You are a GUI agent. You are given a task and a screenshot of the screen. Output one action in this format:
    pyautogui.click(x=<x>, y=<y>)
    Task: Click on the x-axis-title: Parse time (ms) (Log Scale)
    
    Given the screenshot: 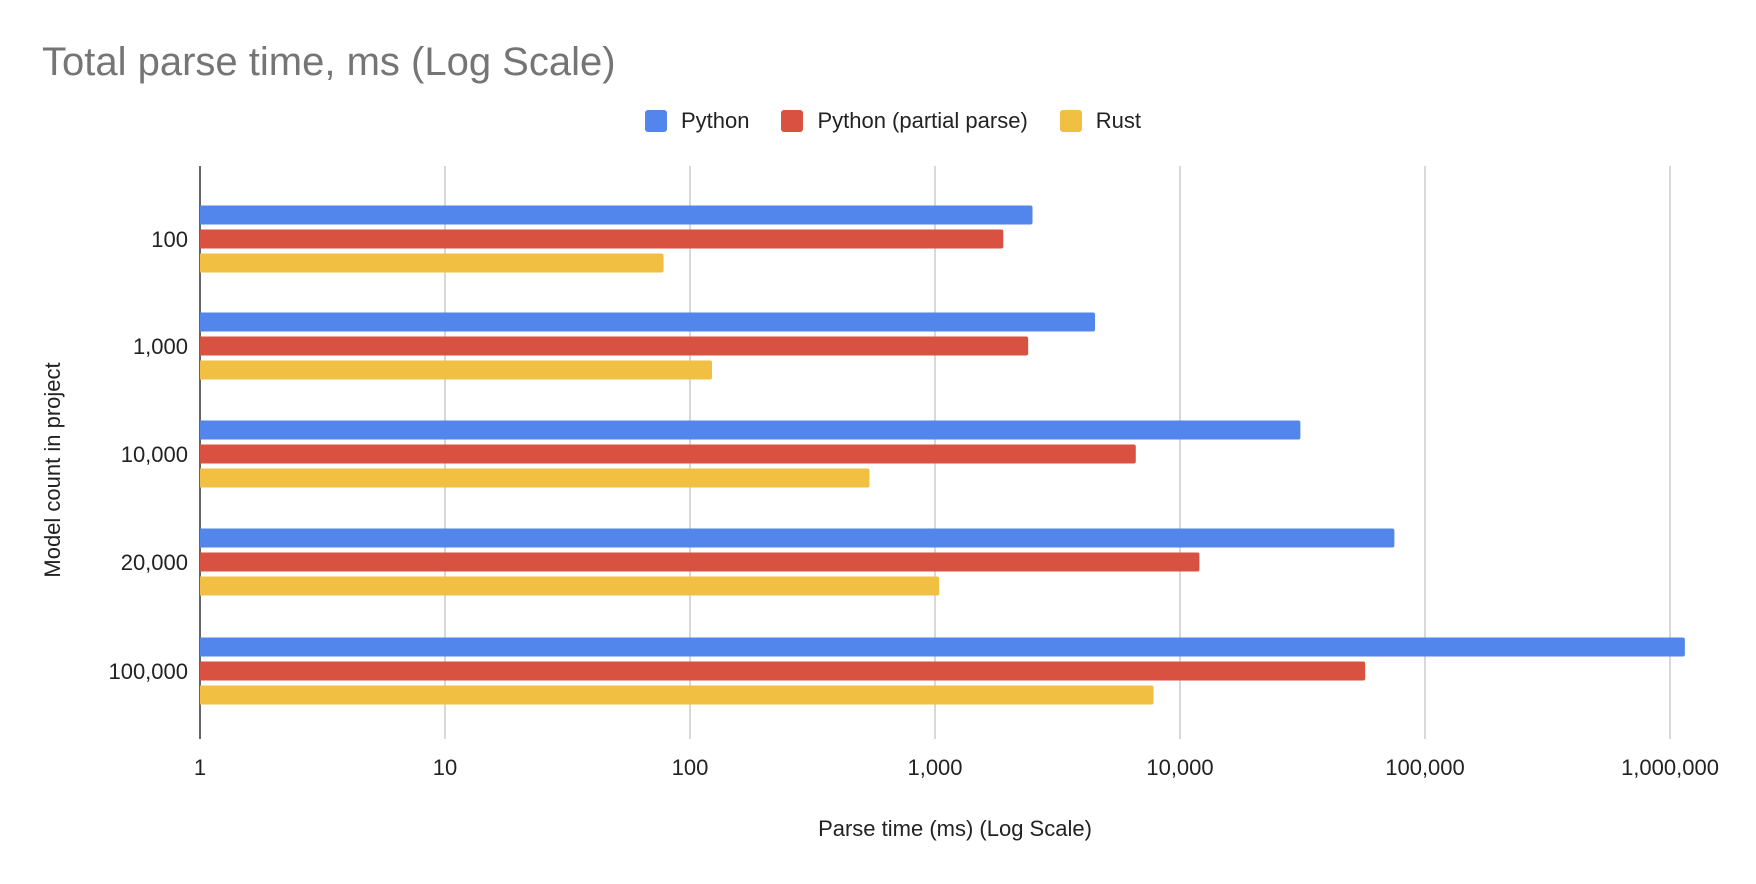 What is the action you would take?
    pyautogui.click(x=955, y=828)
    